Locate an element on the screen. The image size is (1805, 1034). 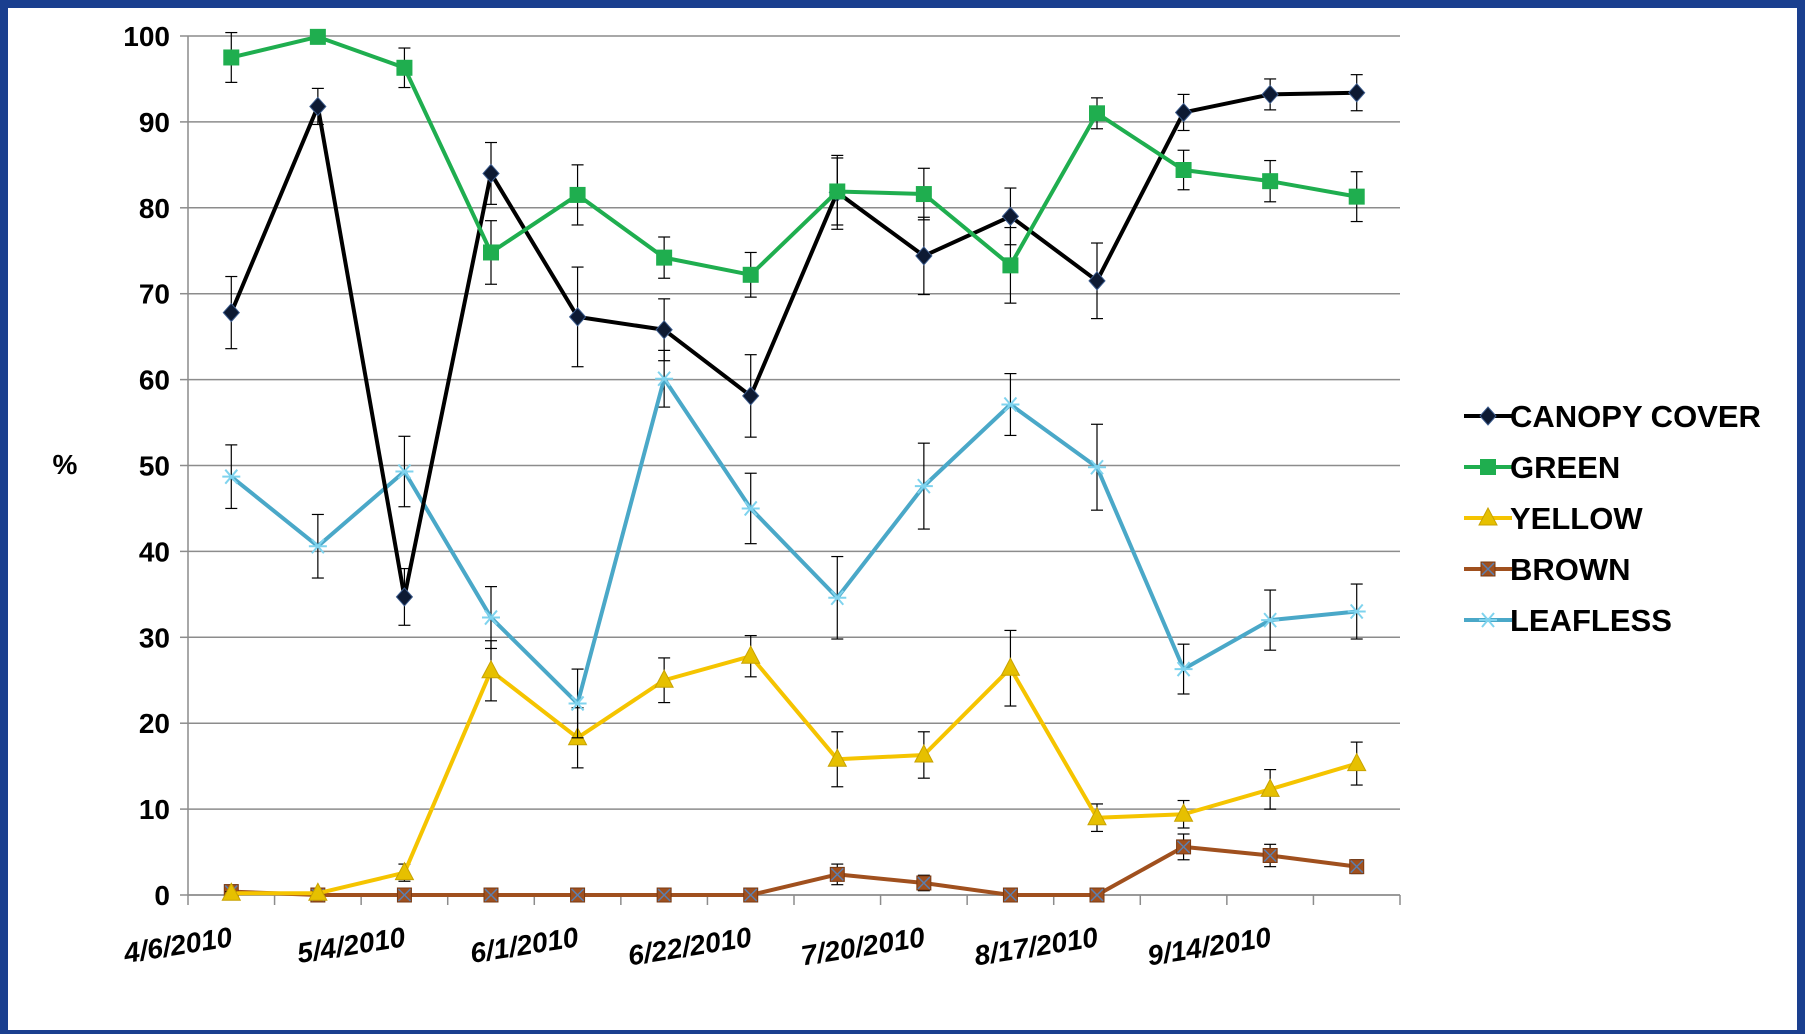
y-tick-label: 90 is located at coordinates (154, 122).